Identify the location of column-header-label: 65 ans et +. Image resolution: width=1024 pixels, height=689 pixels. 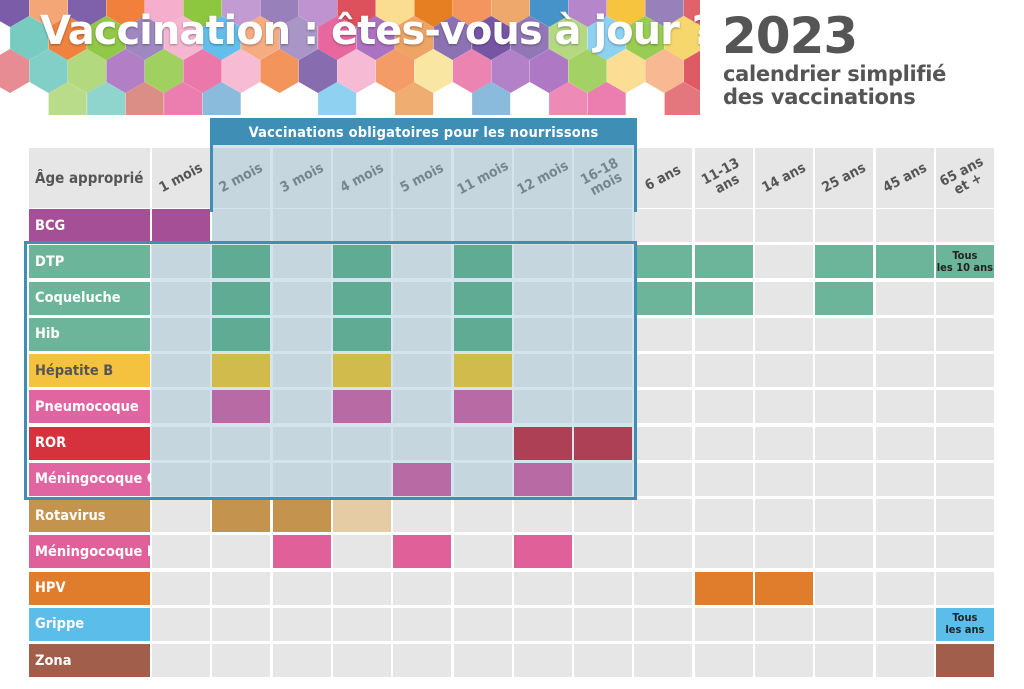
(962, 176).